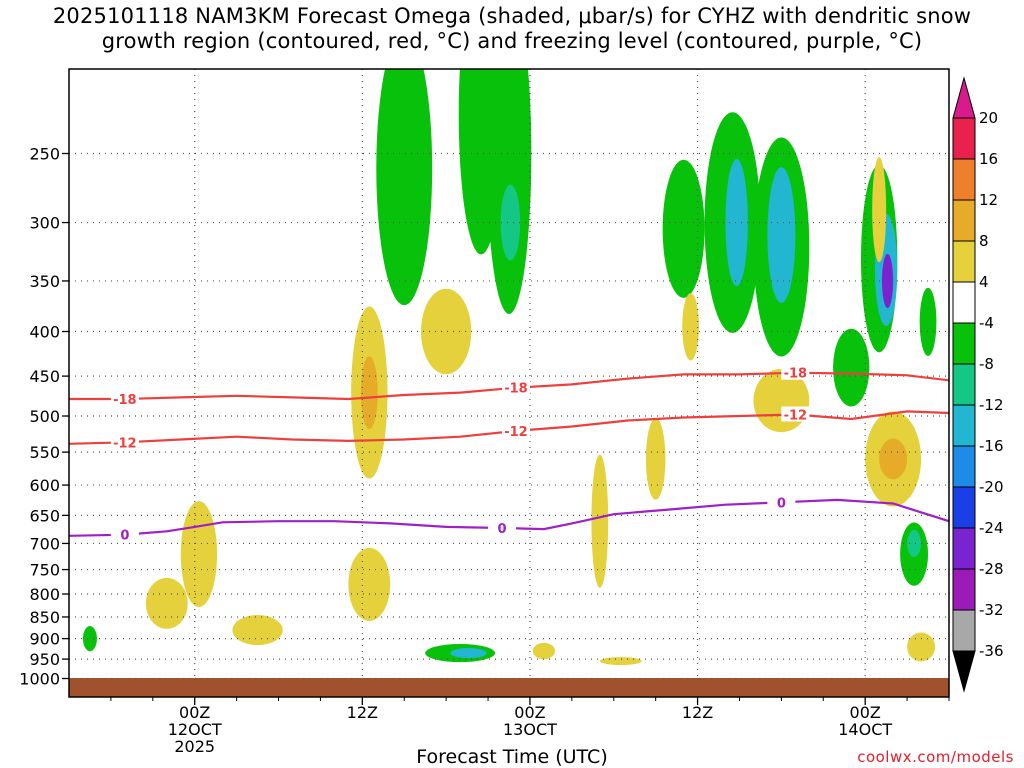 Image resolution: width=1024 pixels, height=768 pixels. I want to click on colorbar-top-triangle, so click(964, 97).